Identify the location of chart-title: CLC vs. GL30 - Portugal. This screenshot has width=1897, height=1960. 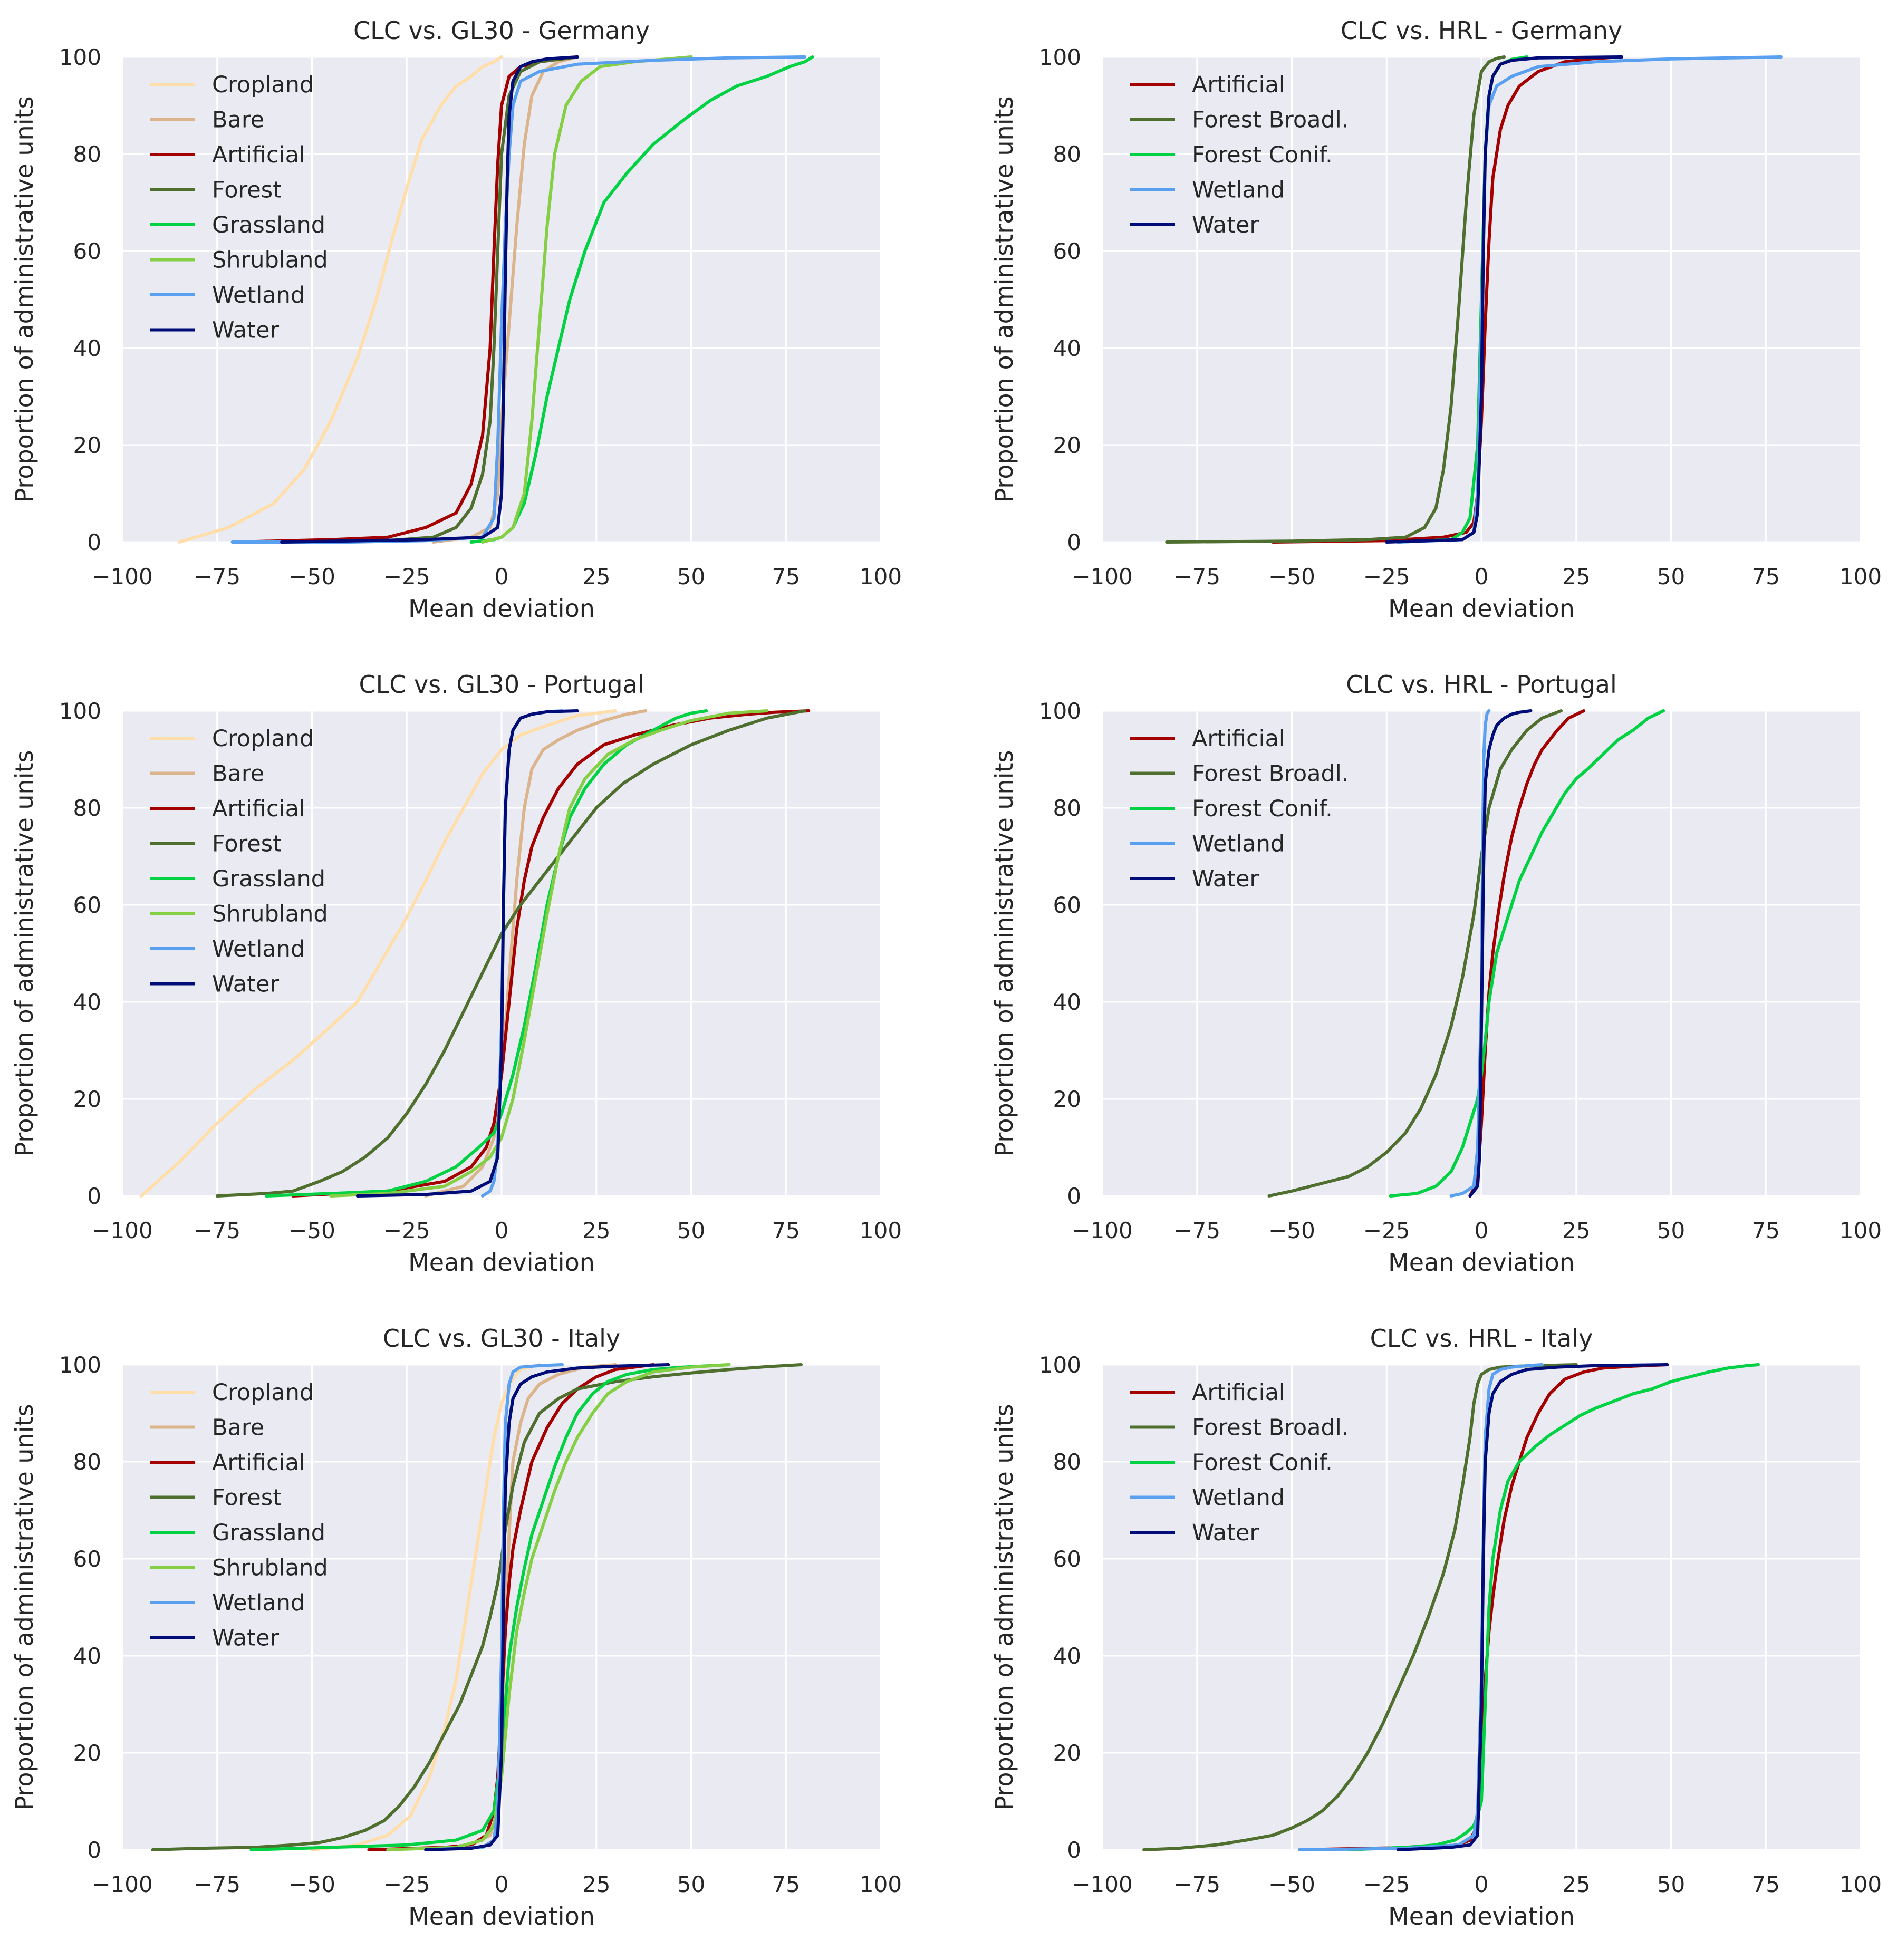
(501, 684).